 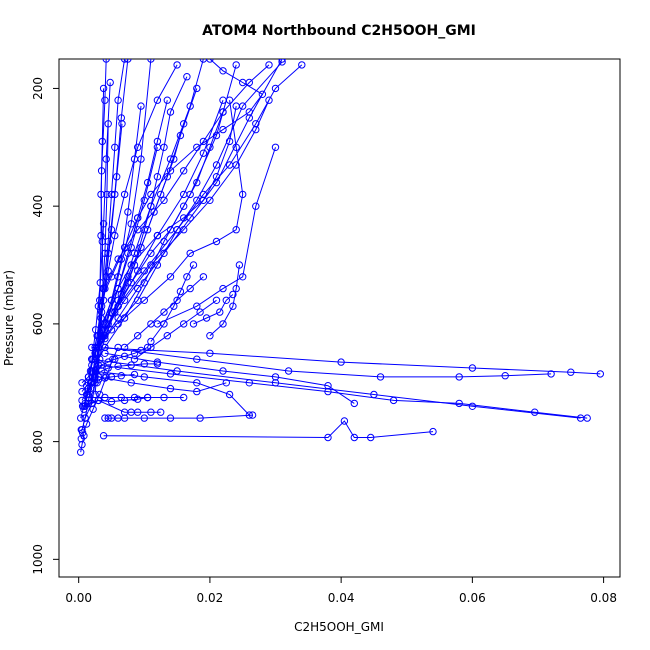 What do you see at coordinates (78, 598) in the screenshot?
I see `x-tick-label: 0.00` at bounding box center [78, 598].